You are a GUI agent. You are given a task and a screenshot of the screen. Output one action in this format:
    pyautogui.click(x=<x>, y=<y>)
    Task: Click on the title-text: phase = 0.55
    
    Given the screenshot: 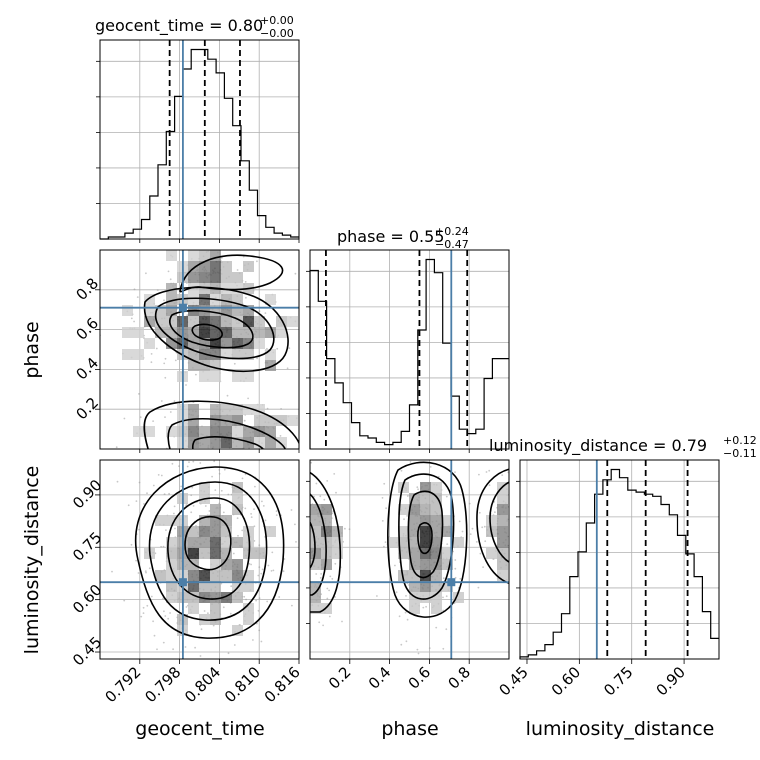 What is the action you would take?
    pyautogui.click(x=390, y=236)
    